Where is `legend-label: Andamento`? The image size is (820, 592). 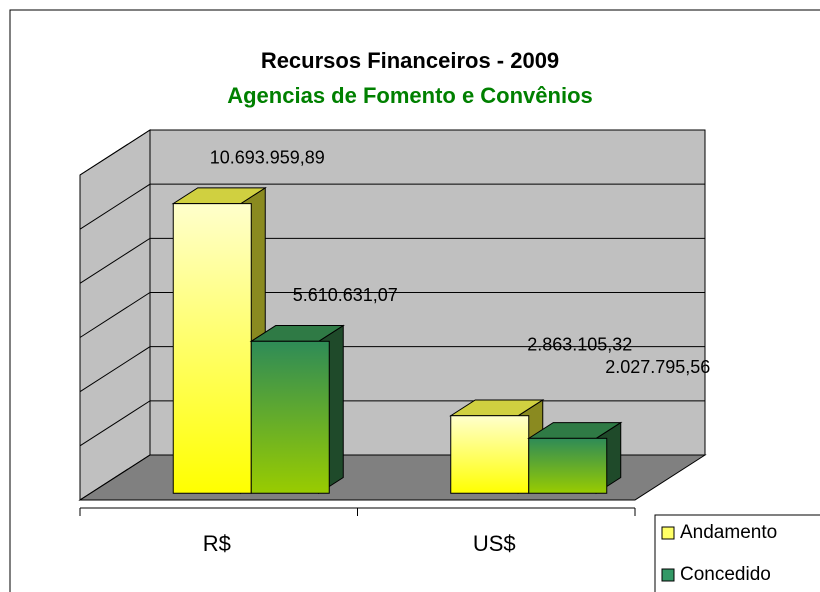 legend-label: Andamento is located at coordinates (728, 532).